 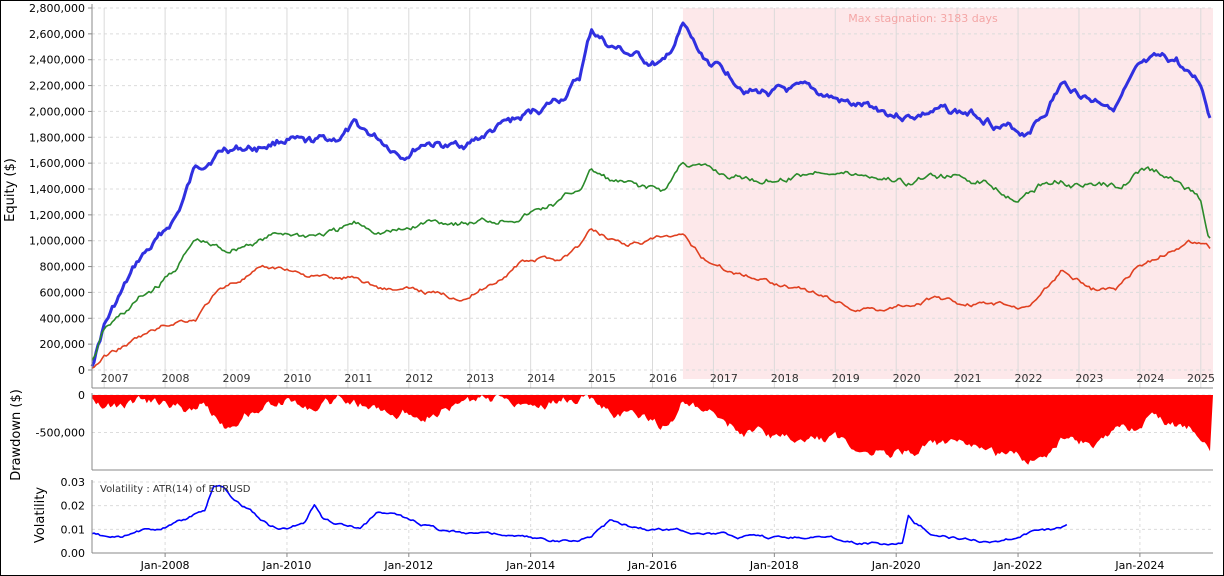 I want to click on volatility-series-line, so click(x=579, y=515).